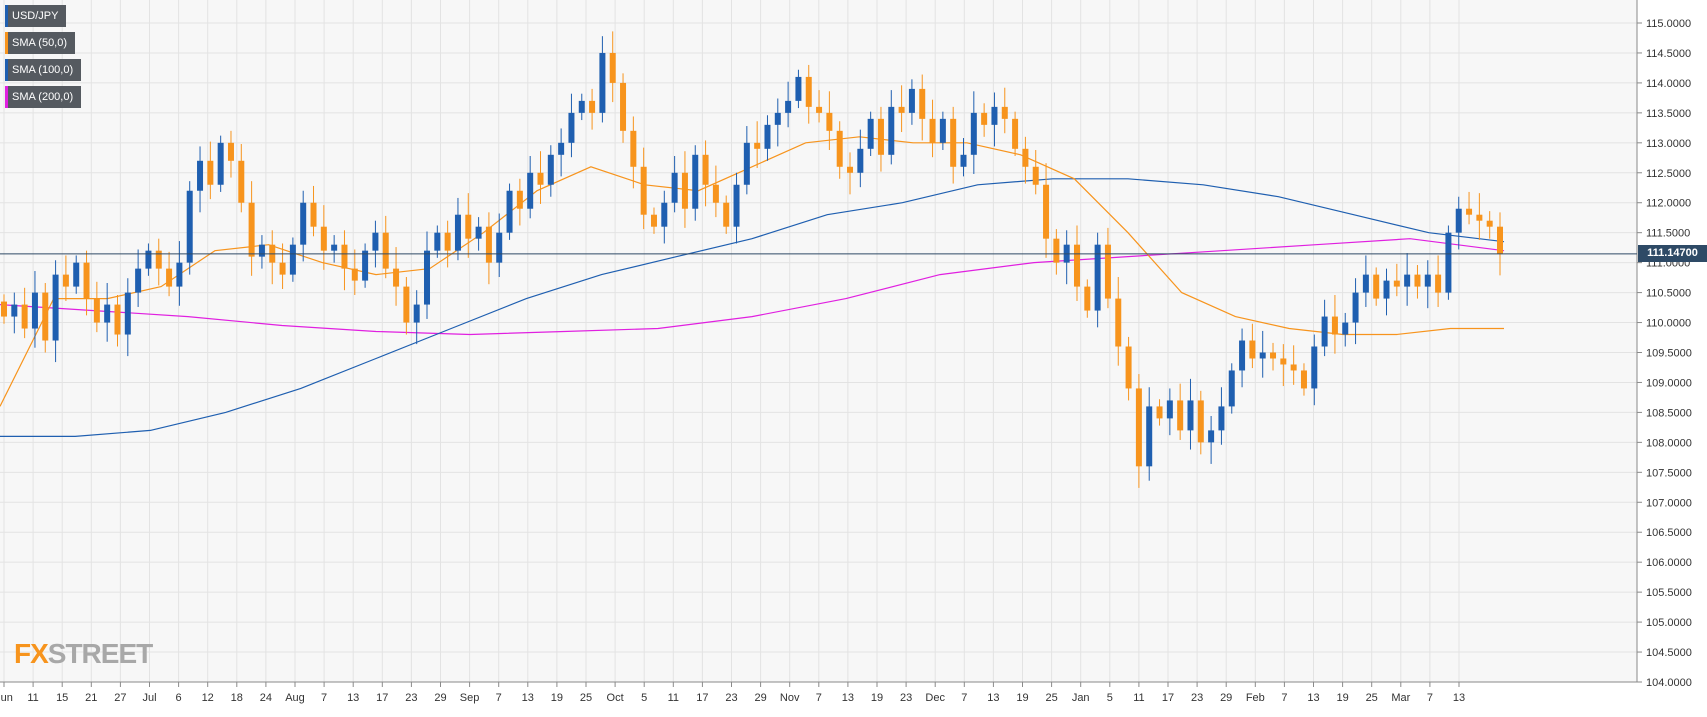  What do you see at coordinates (557, 698) in the screenshot?
I see `x-tick-label: 19` at bounding box center [557, 698].